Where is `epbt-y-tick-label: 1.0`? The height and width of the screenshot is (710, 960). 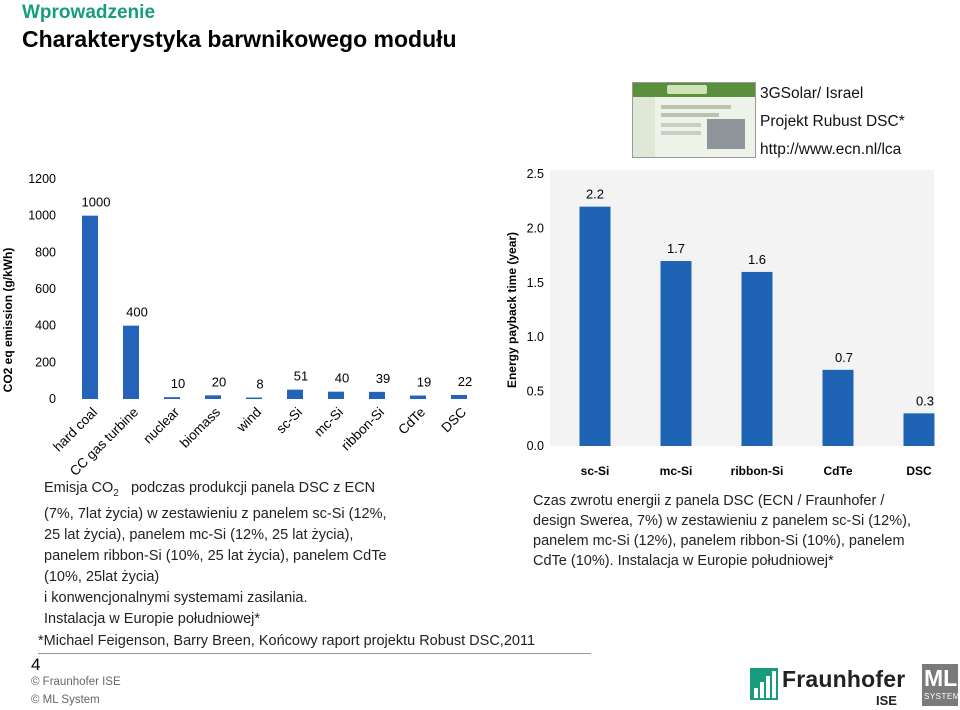
epbt-y-tick-label: 1.0 is located at coordinates (535, 337).